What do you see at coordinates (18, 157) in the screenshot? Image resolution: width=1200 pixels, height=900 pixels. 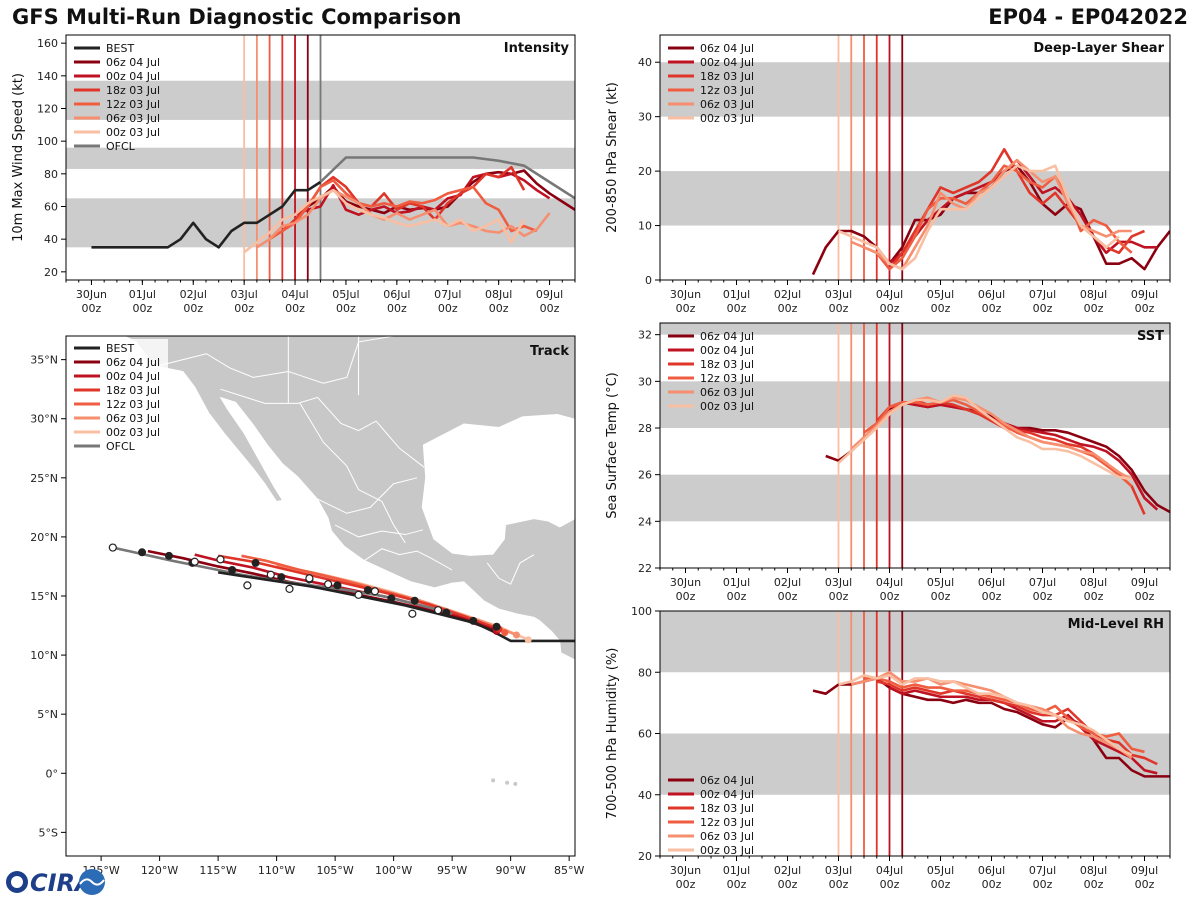 I see `intensity-y-axis-label: 10m Max Wind Speed (kt)` at bounding box center [18, 157].